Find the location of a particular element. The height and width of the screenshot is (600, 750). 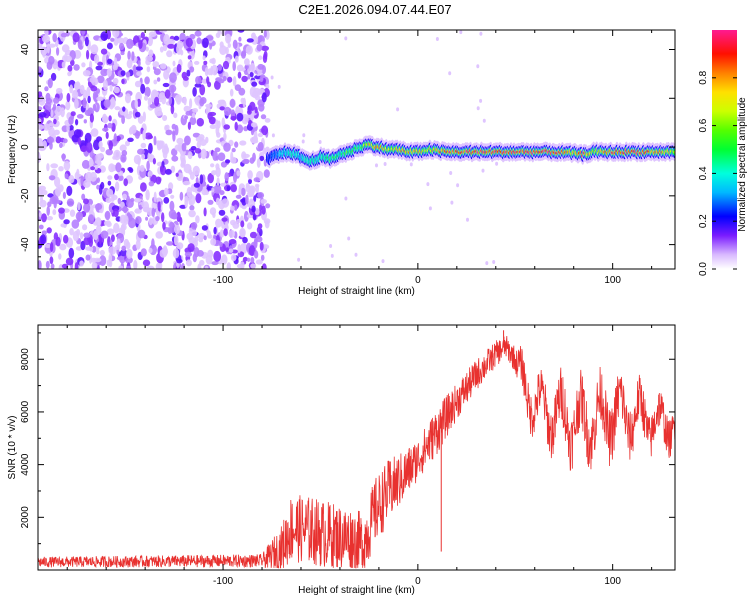

x-axis-label: Height of straight line (km) is located at coordinates (356, 291).